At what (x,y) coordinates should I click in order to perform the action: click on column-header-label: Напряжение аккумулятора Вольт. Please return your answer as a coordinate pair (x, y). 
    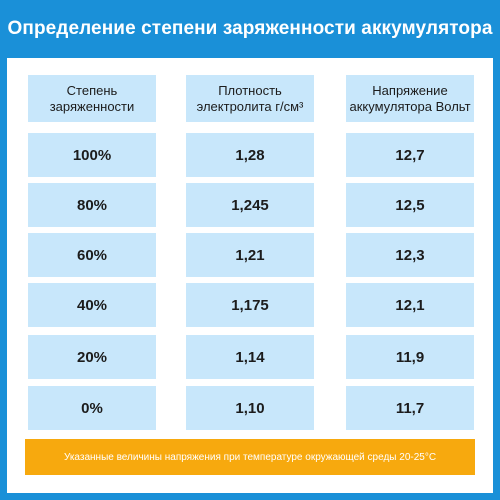
    Looking at the image, I should click on (410, 98).